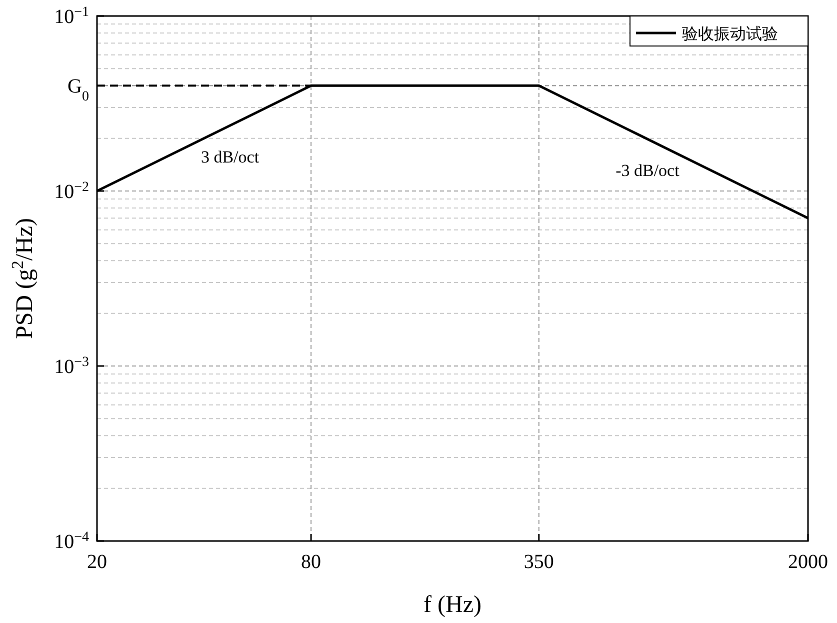  I want to click on x-tick-label: 350, so click(539, 562).